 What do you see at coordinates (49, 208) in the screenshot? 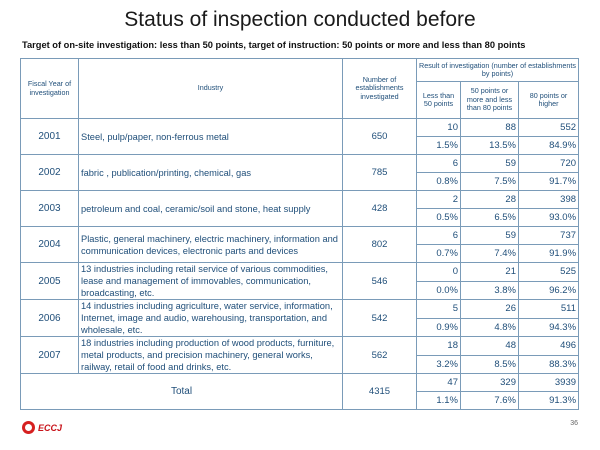
I see `fiscal-year-cell: 2003` at bounding box center [49, 208].